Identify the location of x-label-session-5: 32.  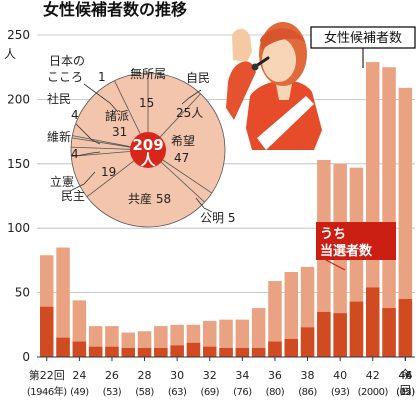
(210, 375).